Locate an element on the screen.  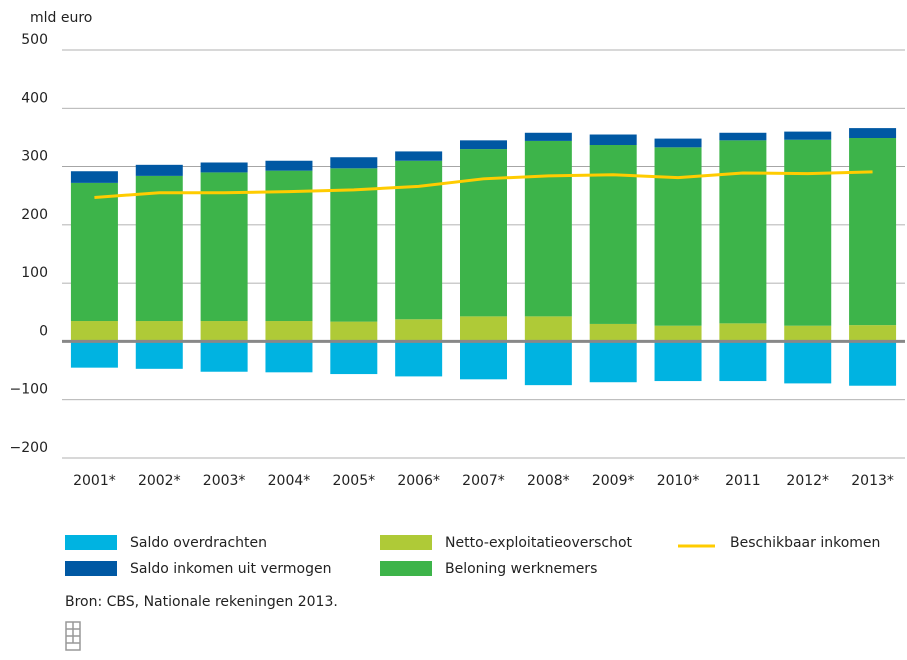
y-tick-label: 100 is located at coordinates (34, 273).